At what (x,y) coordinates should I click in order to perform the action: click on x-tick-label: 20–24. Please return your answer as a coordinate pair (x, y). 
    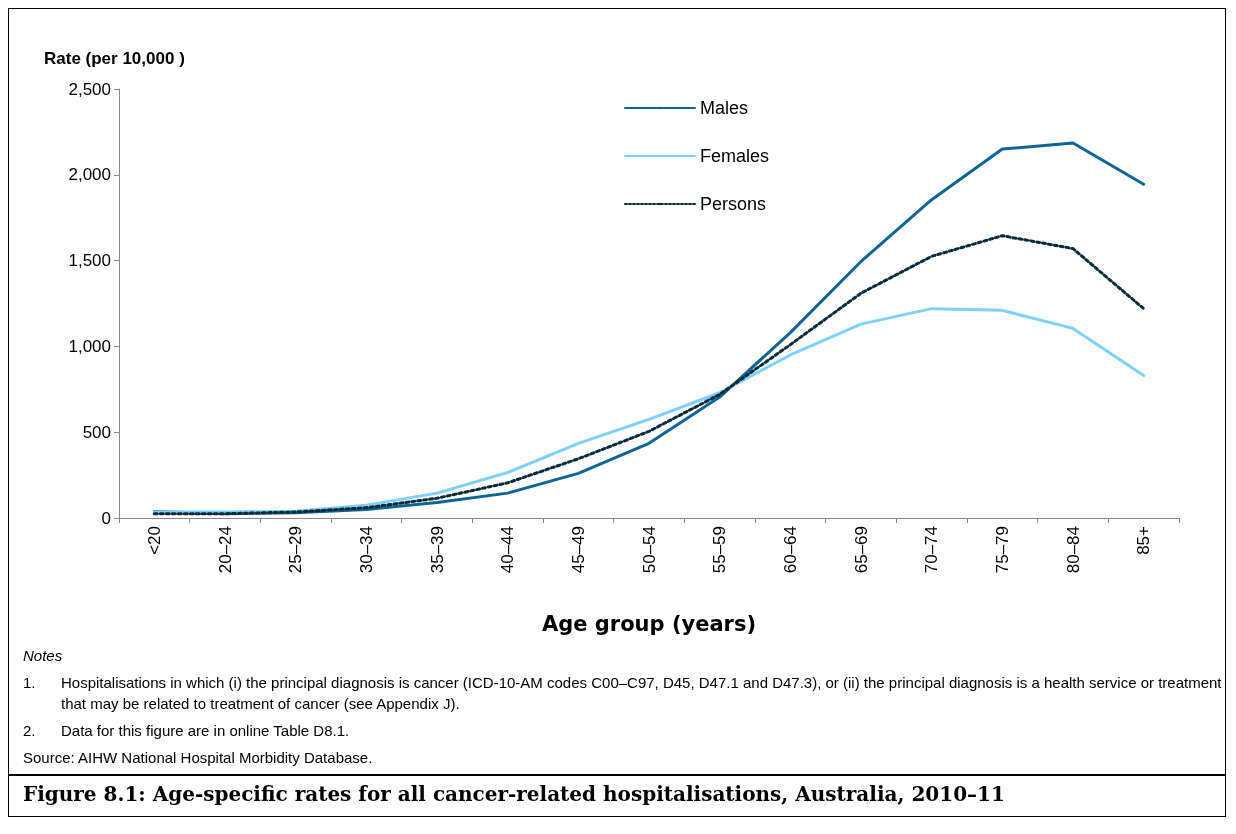
    Looking at the image, I should click on (225, 550).